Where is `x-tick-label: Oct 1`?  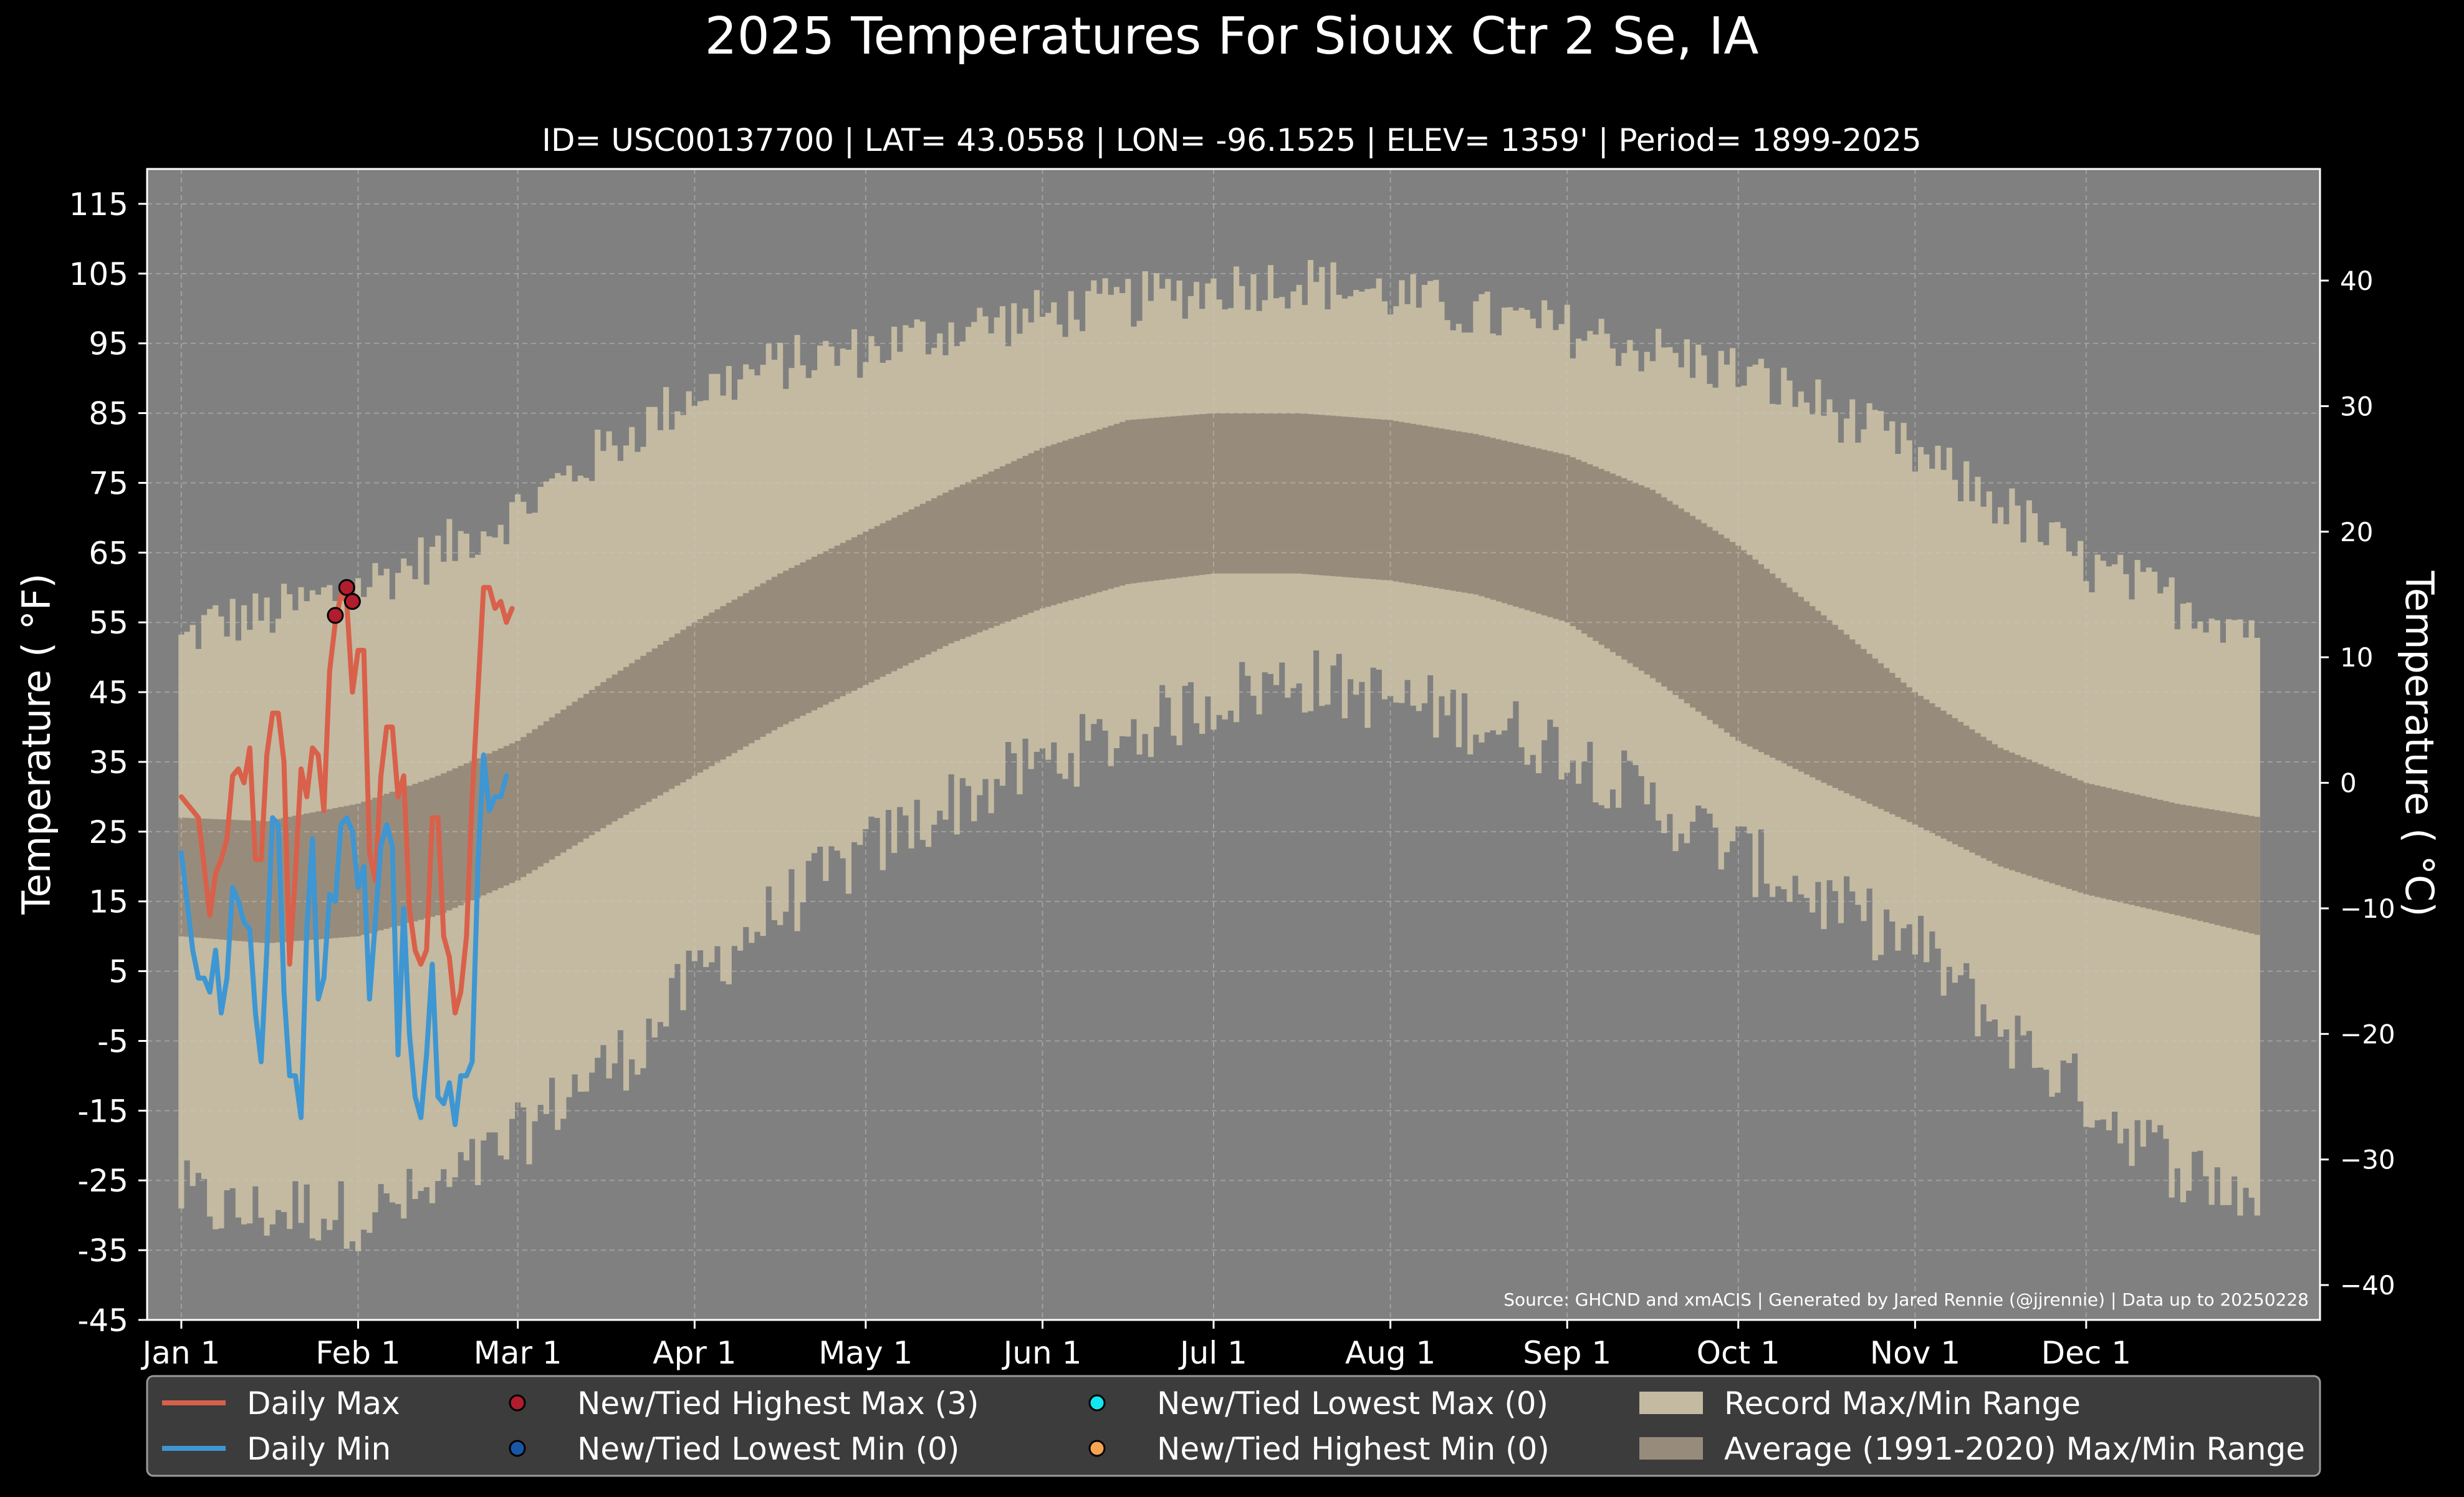 x-tick-label: Oct 1 is located at coordinates (1739, 1353).